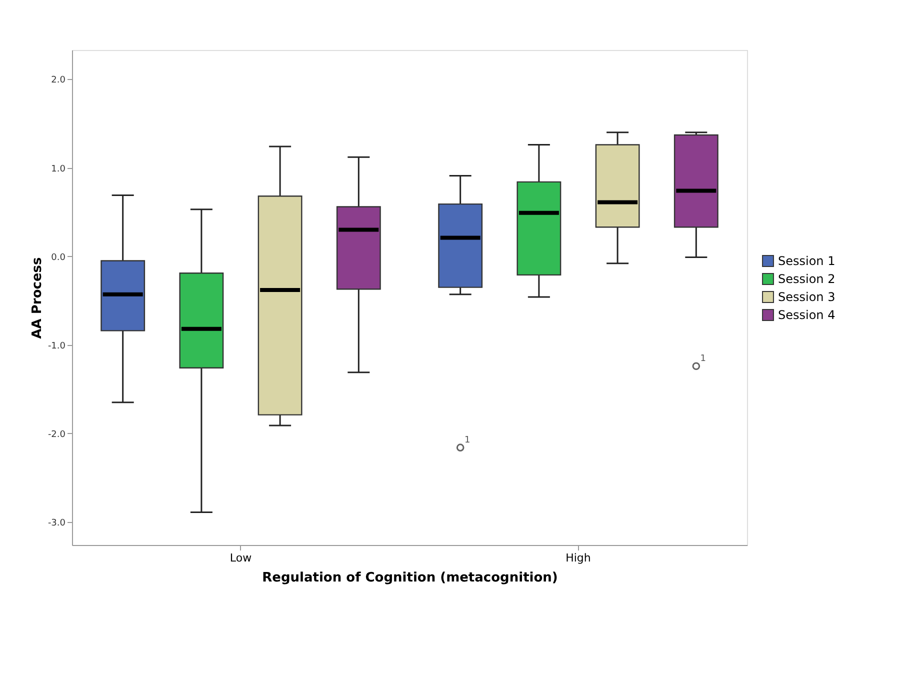  Describe the element at coordinates (57, 346) in the screenshot. I see `y-tick-label: -1.0` at that location.